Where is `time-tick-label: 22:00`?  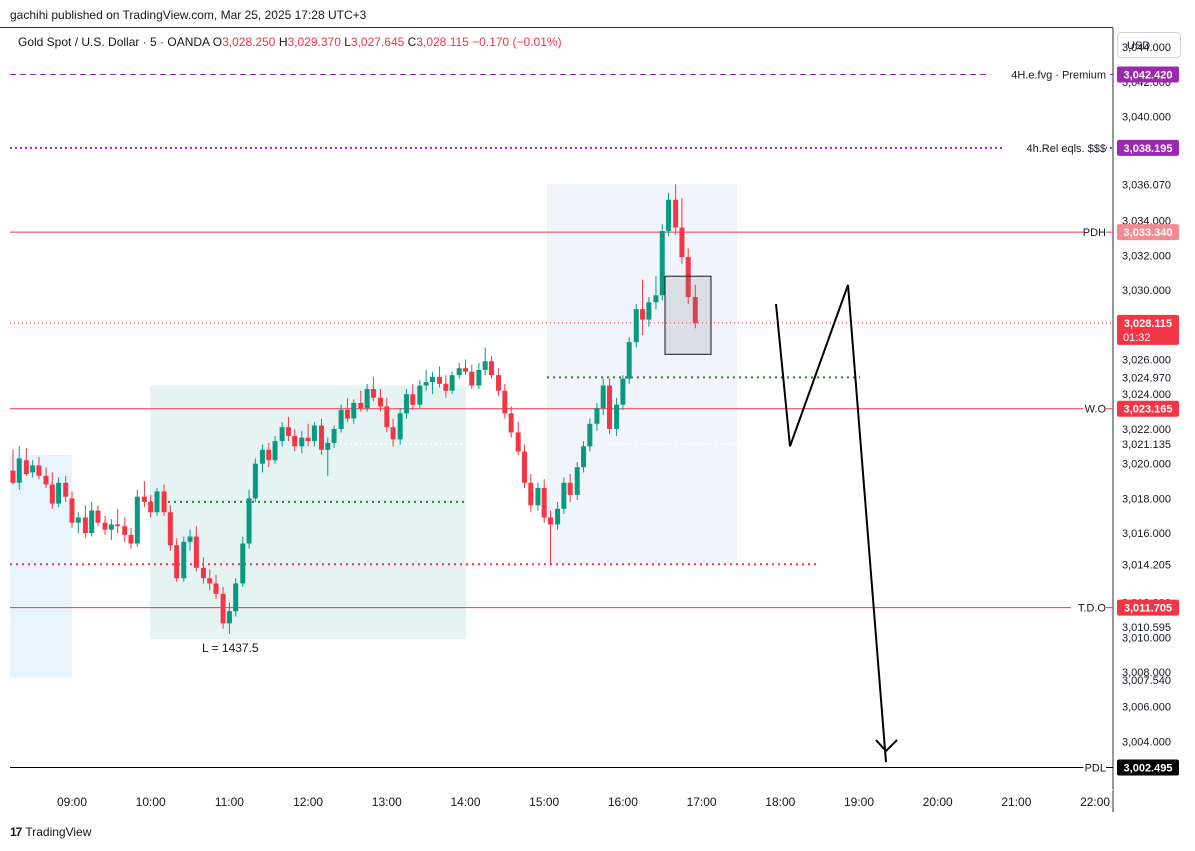 time-tick-label: 22:00 is located at coordinates (1095, 802).